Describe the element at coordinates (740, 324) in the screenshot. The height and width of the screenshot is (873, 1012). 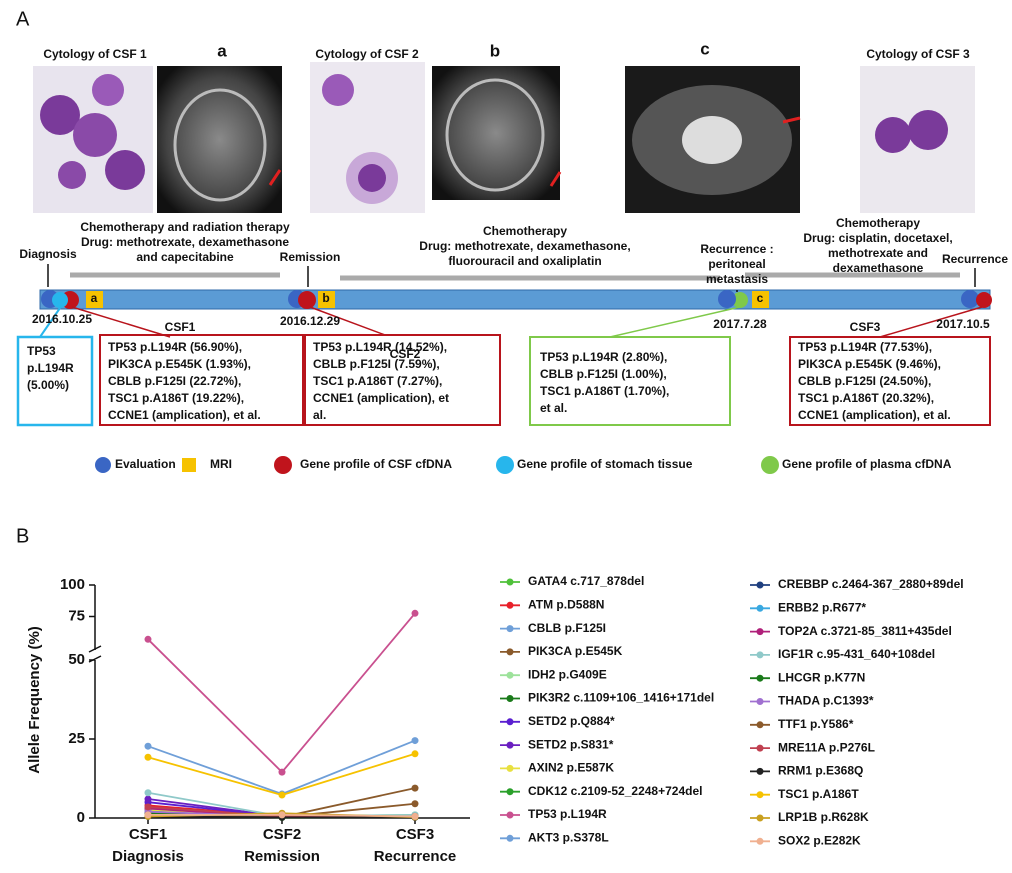
I see `date-label: 2017.7.28` at that location.